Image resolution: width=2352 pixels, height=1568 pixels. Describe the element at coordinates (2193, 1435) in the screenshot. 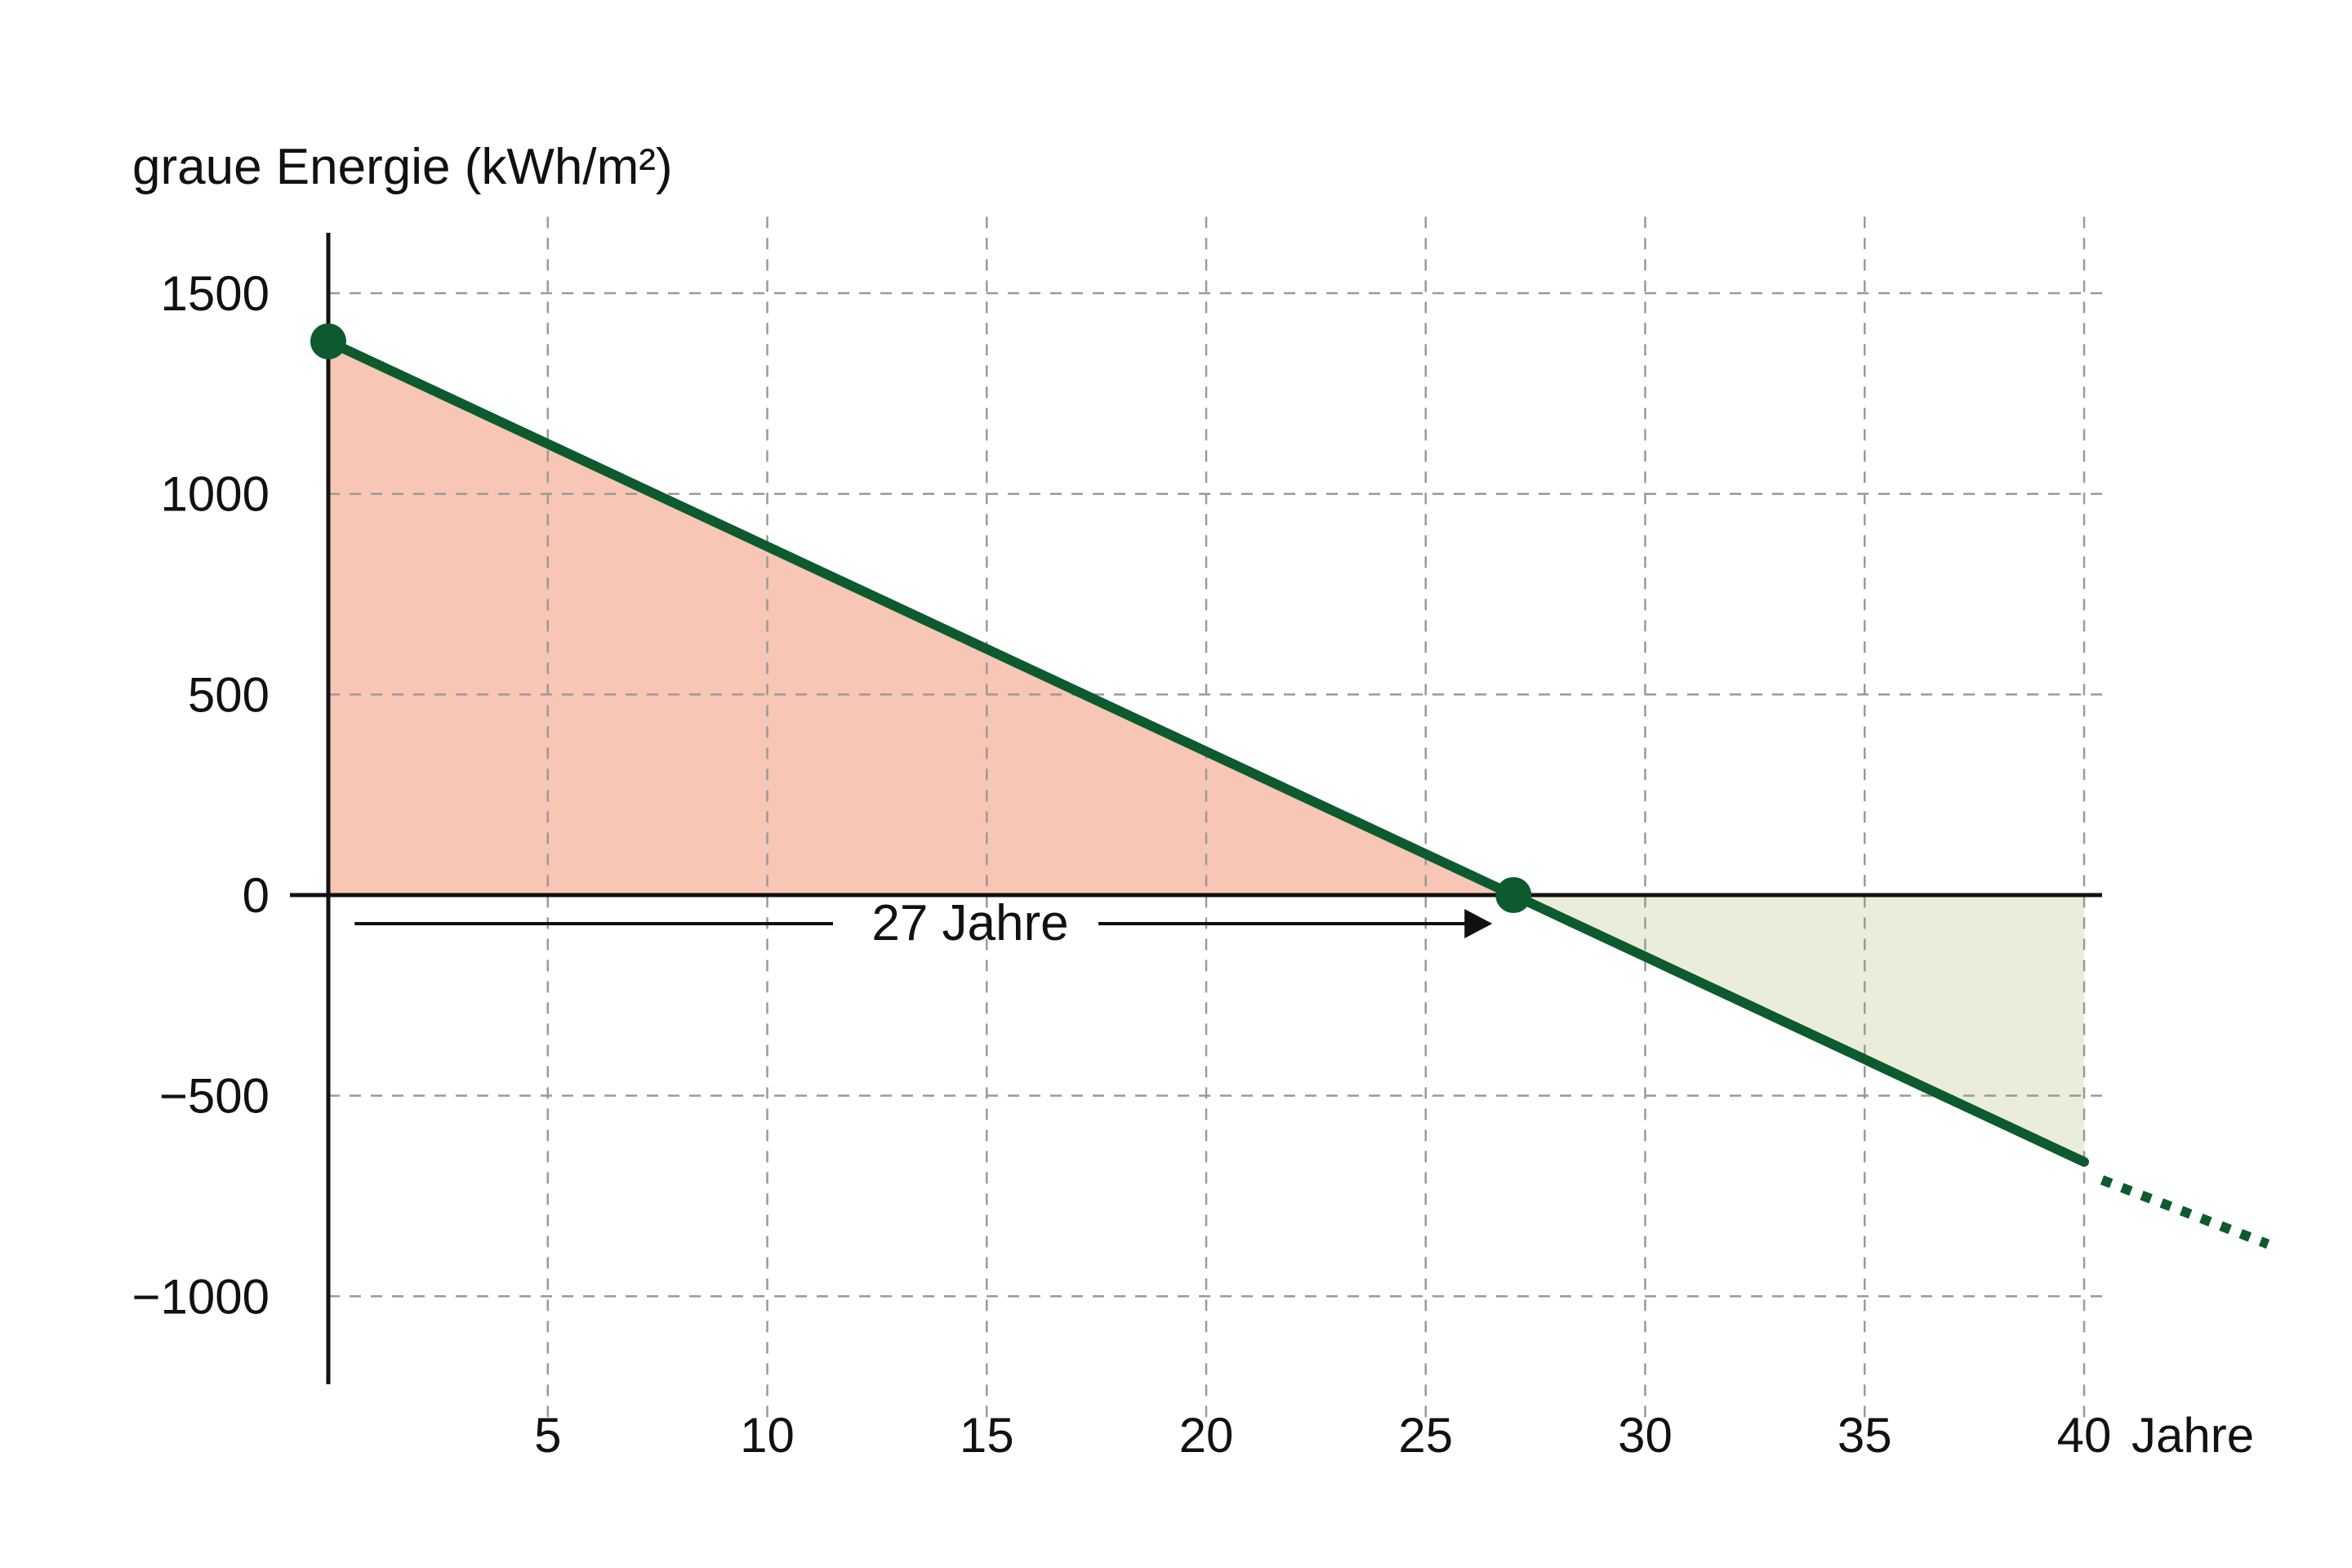

I see `x-axis-label: Jahre` at that location.